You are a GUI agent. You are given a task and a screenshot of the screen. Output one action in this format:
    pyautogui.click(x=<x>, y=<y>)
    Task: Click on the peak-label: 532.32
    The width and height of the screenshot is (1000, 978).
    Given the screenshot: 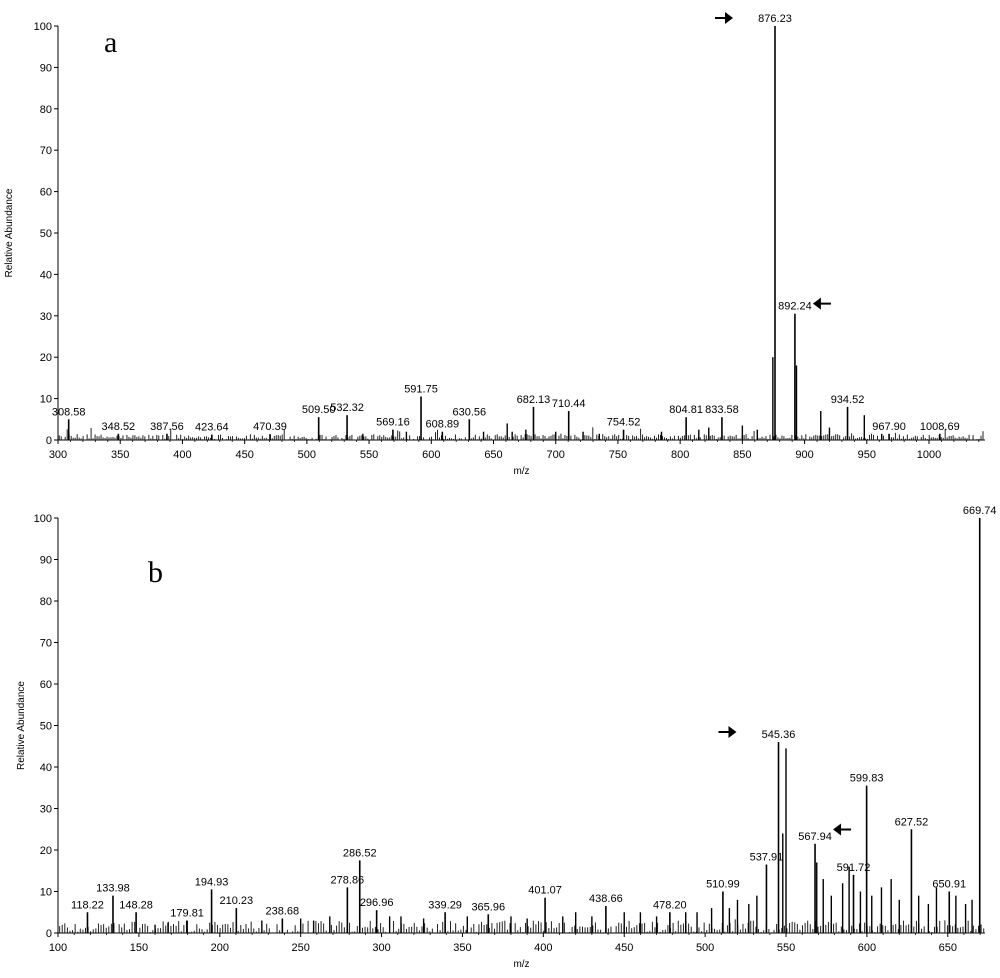 What is the action you would take?
    pyautogui.click(x=347, y=408)
    